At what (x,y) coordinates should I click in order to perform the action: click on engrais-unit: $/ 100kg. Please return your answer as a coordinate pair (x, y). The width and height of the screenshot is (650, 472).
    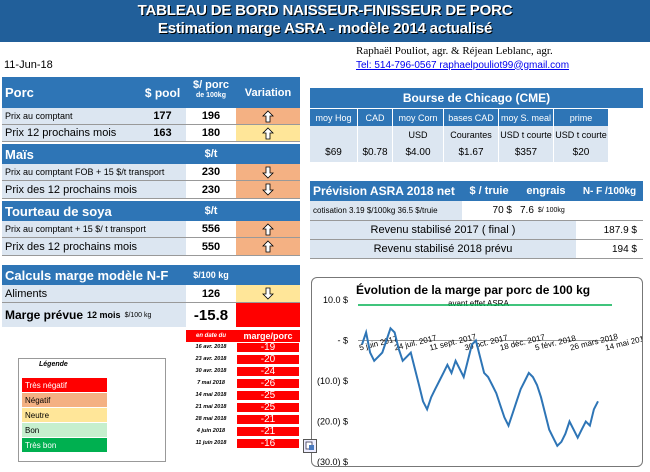
    Looking at the image, I should click on (551, 210).